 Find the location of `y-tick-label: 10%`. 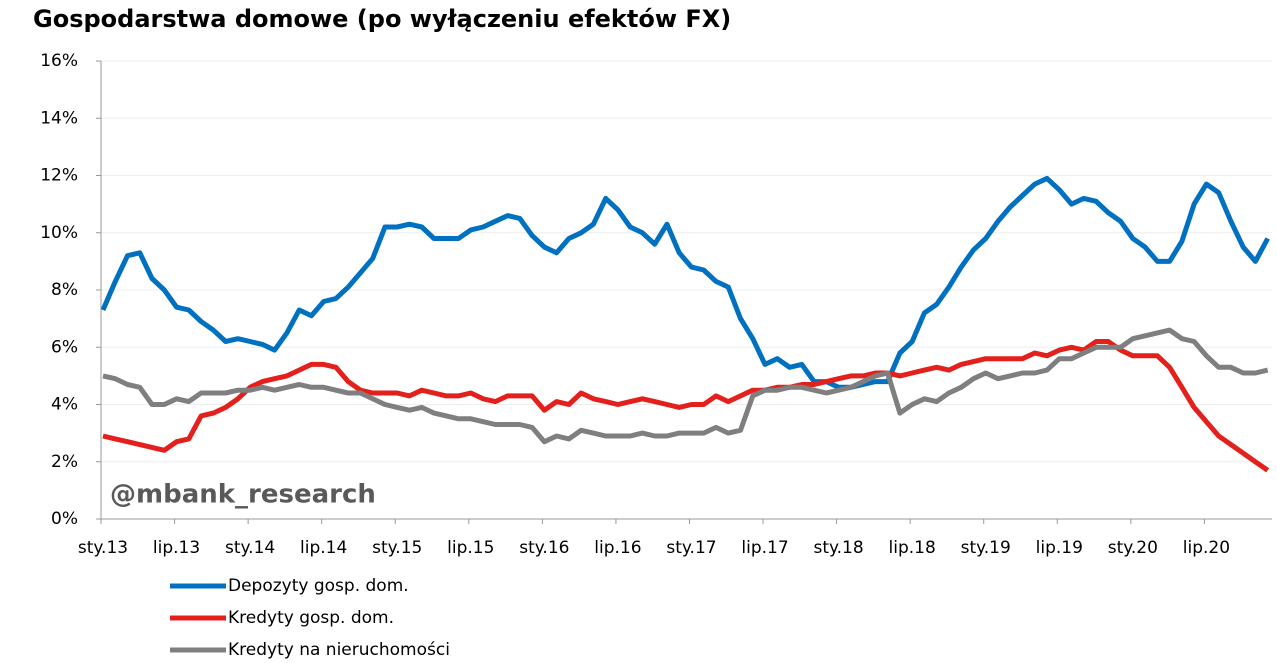

y-tick-label: 10% is located at coordinates (59, 233).